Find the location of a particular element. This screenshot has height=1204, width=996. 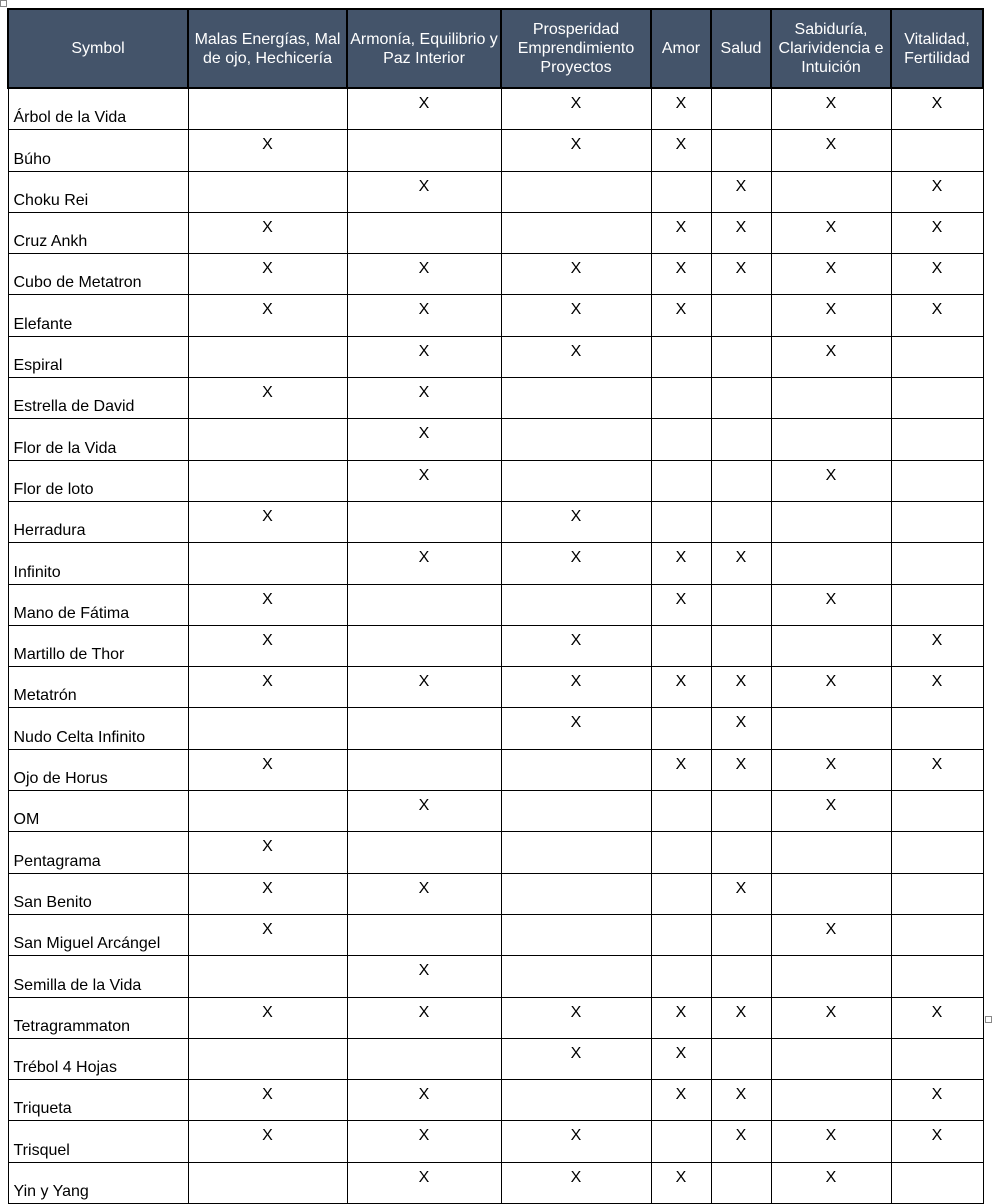

column-header: Salud is located at coordinates (741, 48).